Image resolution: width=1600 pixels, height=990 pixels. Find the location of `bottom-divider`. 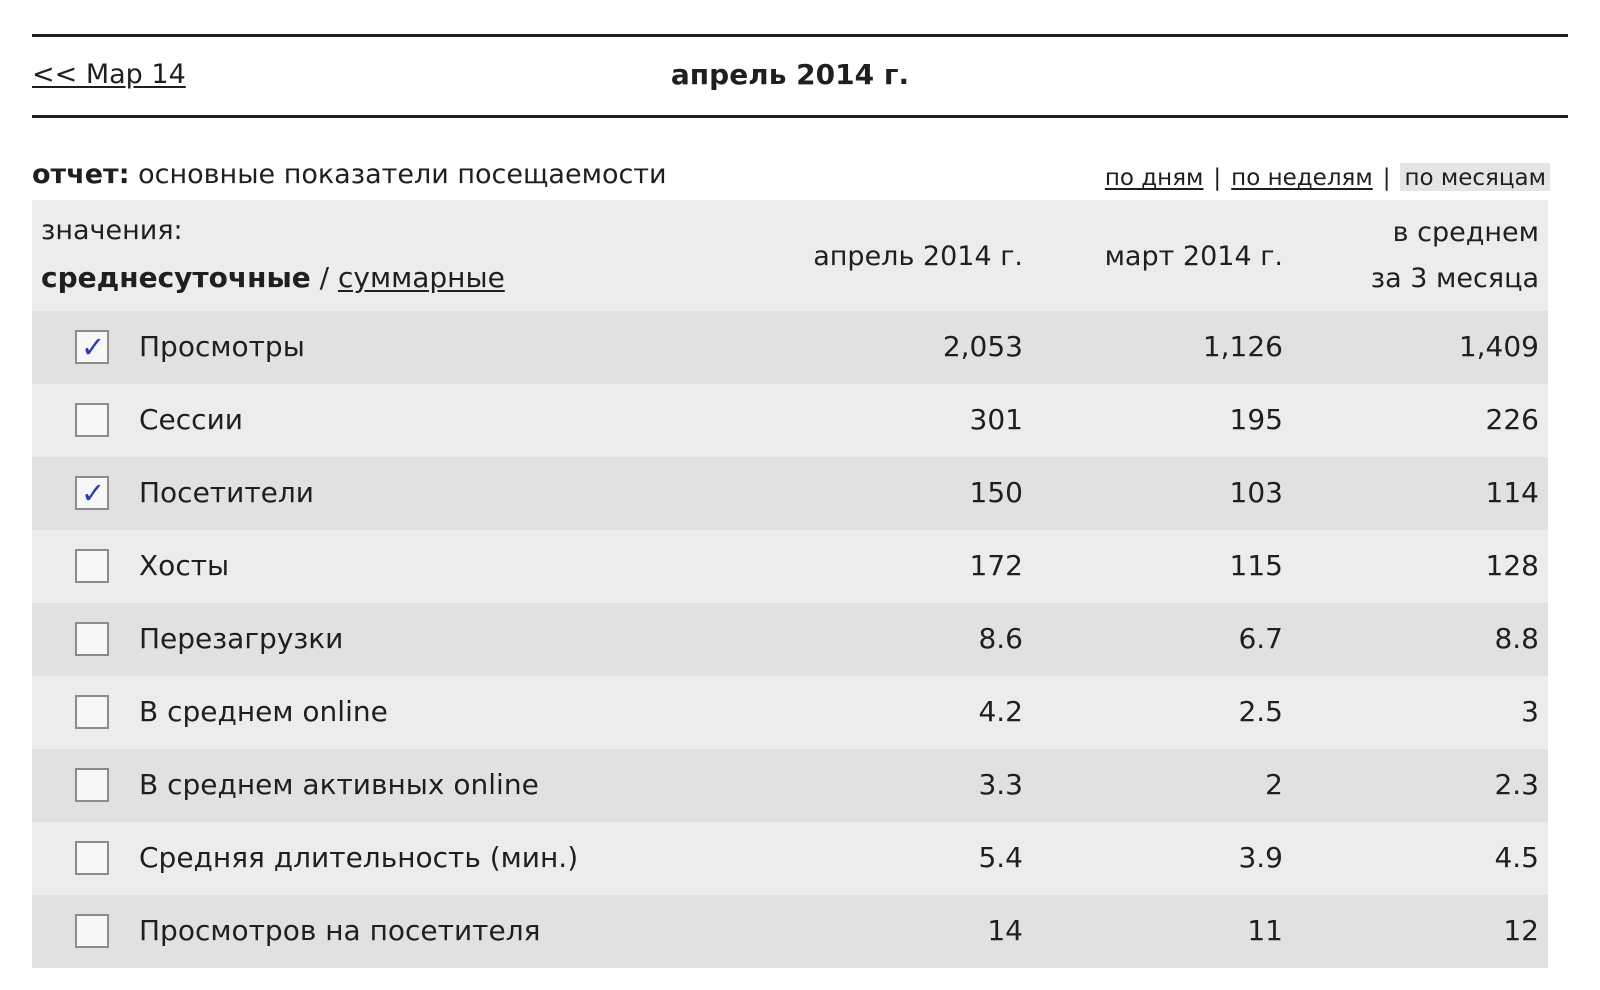

bottom-divider is located at coordinates (800, 116).